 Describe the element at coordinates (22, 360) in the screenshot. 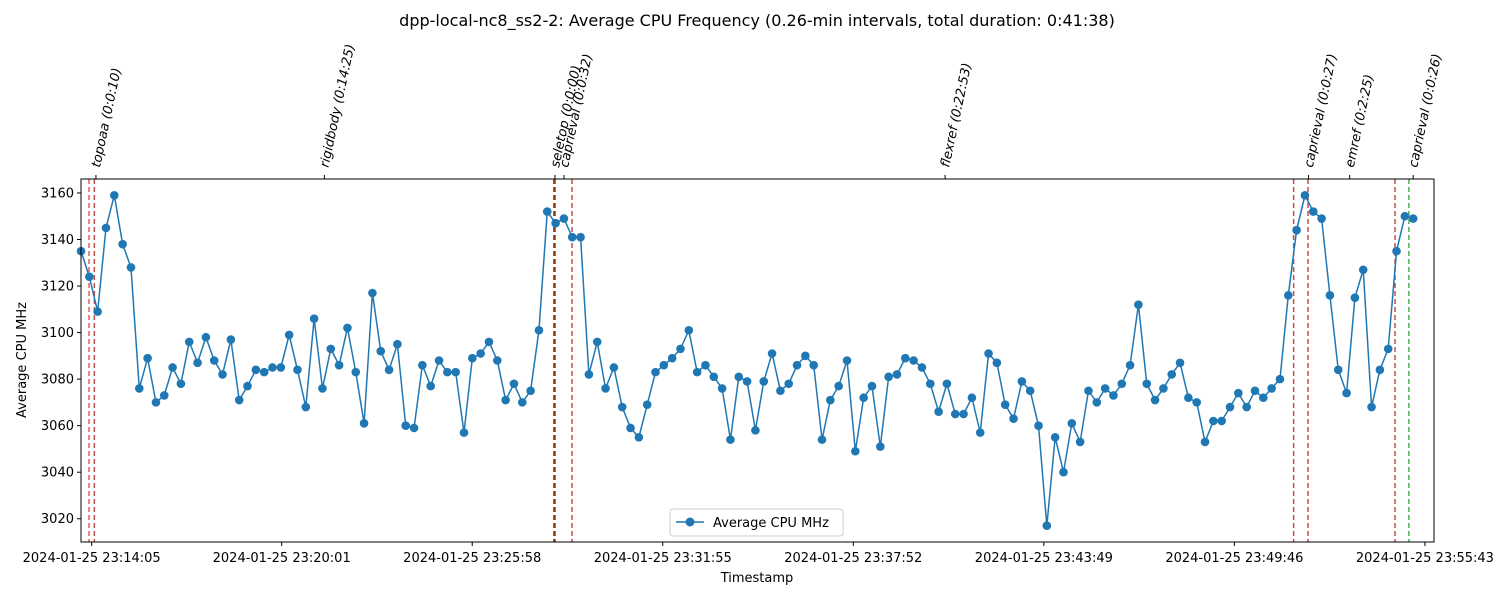

I see `y-axis-label: Average CPU MHz` at that location.